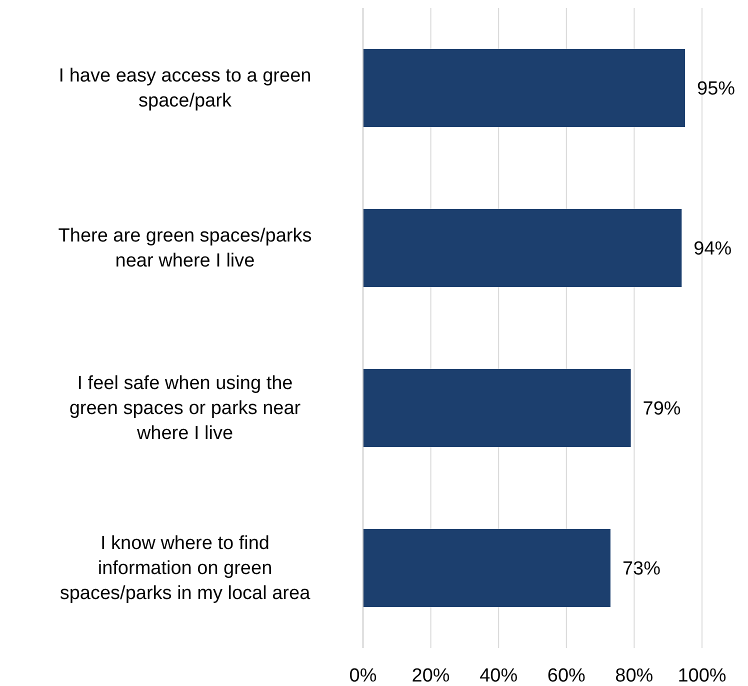 This screenshot has width=748, height=686. What do you see at coordinates (702, 675) in the screenshot?
I see `x-tick-label: 100%` at bounding box center [702, 675].